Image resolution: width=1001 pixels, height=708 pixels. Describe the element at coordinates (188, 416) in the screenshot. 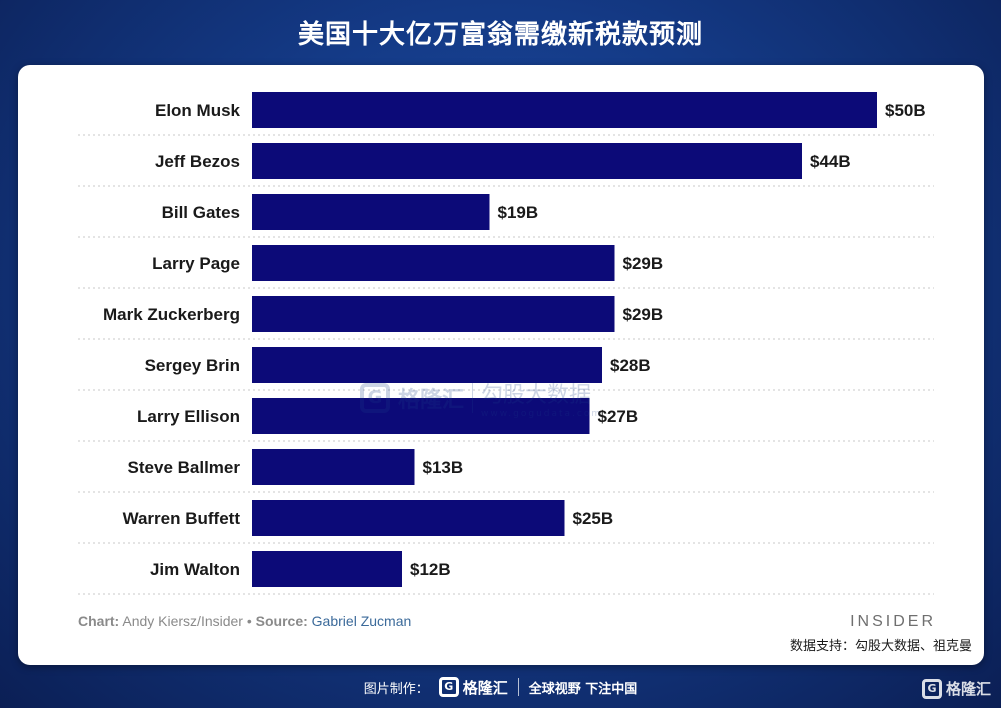

I see `category-label: Larry Ellison` at that location.